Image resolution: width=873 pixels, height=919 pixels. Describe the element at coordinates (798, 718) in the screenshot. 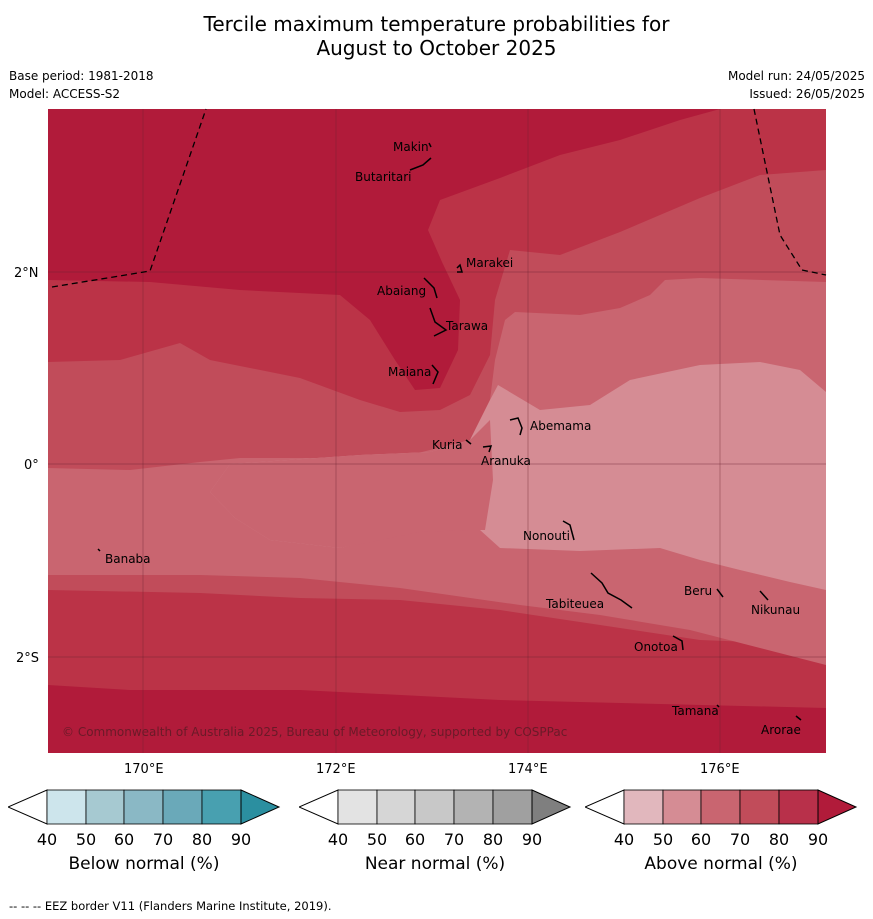

I see `island-arorae` at that location.